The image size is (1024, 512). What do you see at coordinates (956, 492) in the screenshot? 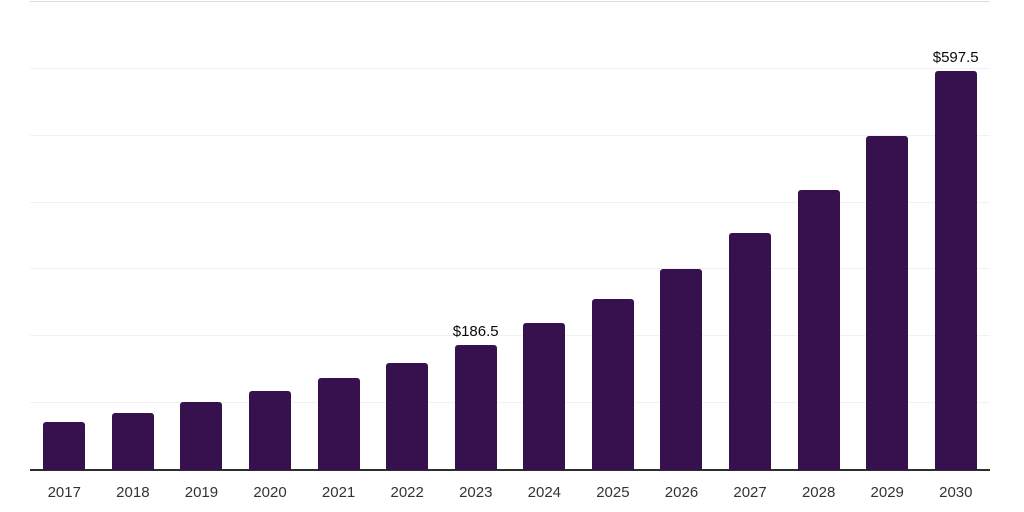
I see `x-tick-label-2030: 2030` at bounding box center [956, 492].